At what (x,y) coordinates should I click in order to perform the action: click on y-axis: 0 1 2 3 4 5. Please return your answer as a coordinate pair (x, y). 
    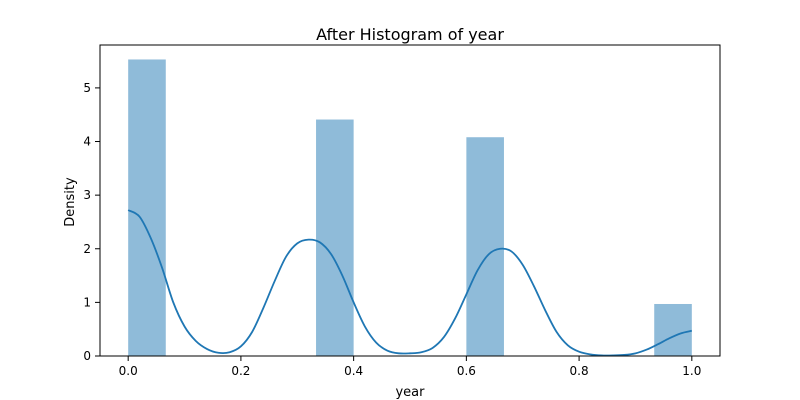
    Looking at the image, I should click on (91, 222).